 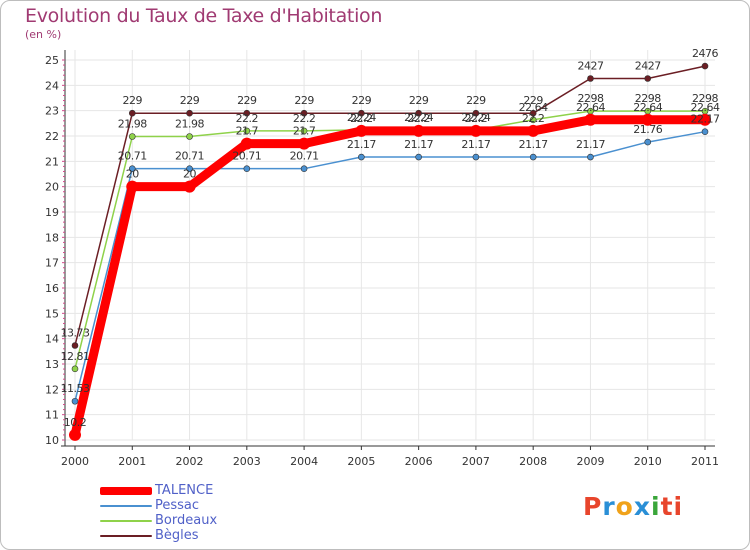 What do you see at coordinates (190, 461) in the screenshot?
I see `x-tick-label: 2002` at bounding box center [190, 461].